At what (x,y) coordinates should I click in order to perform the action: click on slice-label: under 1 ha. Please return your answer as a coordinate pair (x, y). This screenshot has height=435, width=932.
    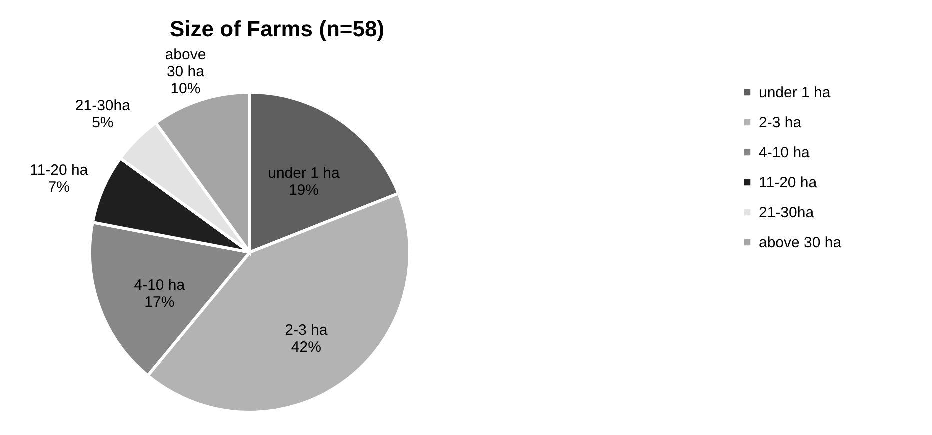
    Looking at the image, I should click on (304, 173).